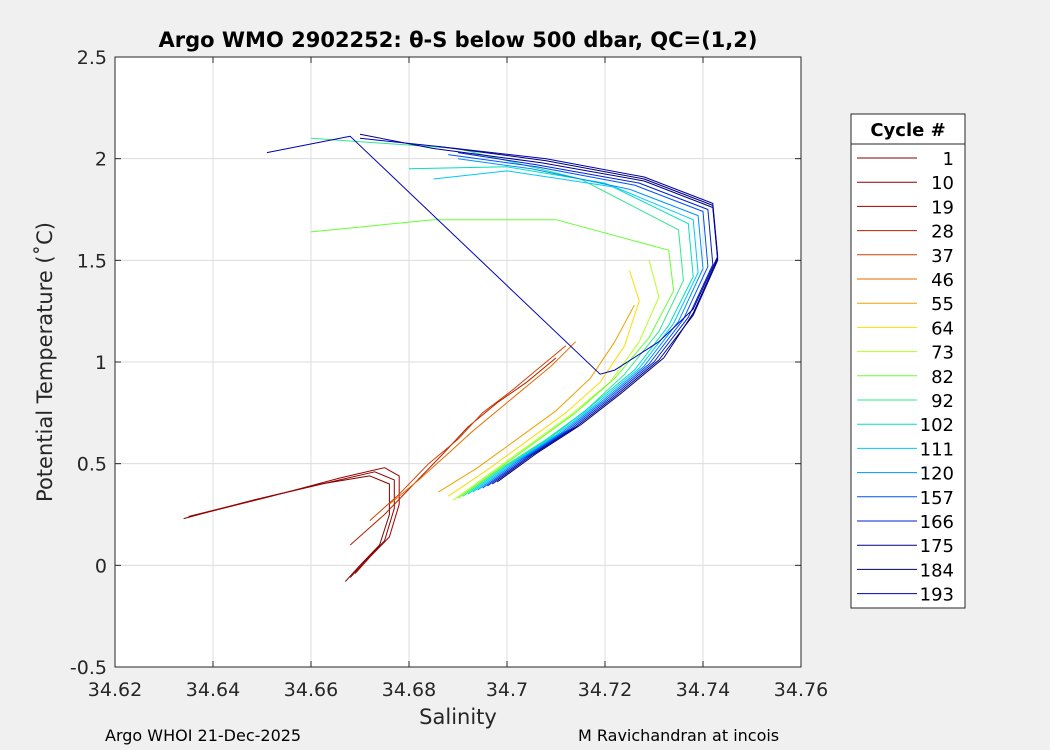  I want to click on y-tick-label: 0.5, so click(92, 465).